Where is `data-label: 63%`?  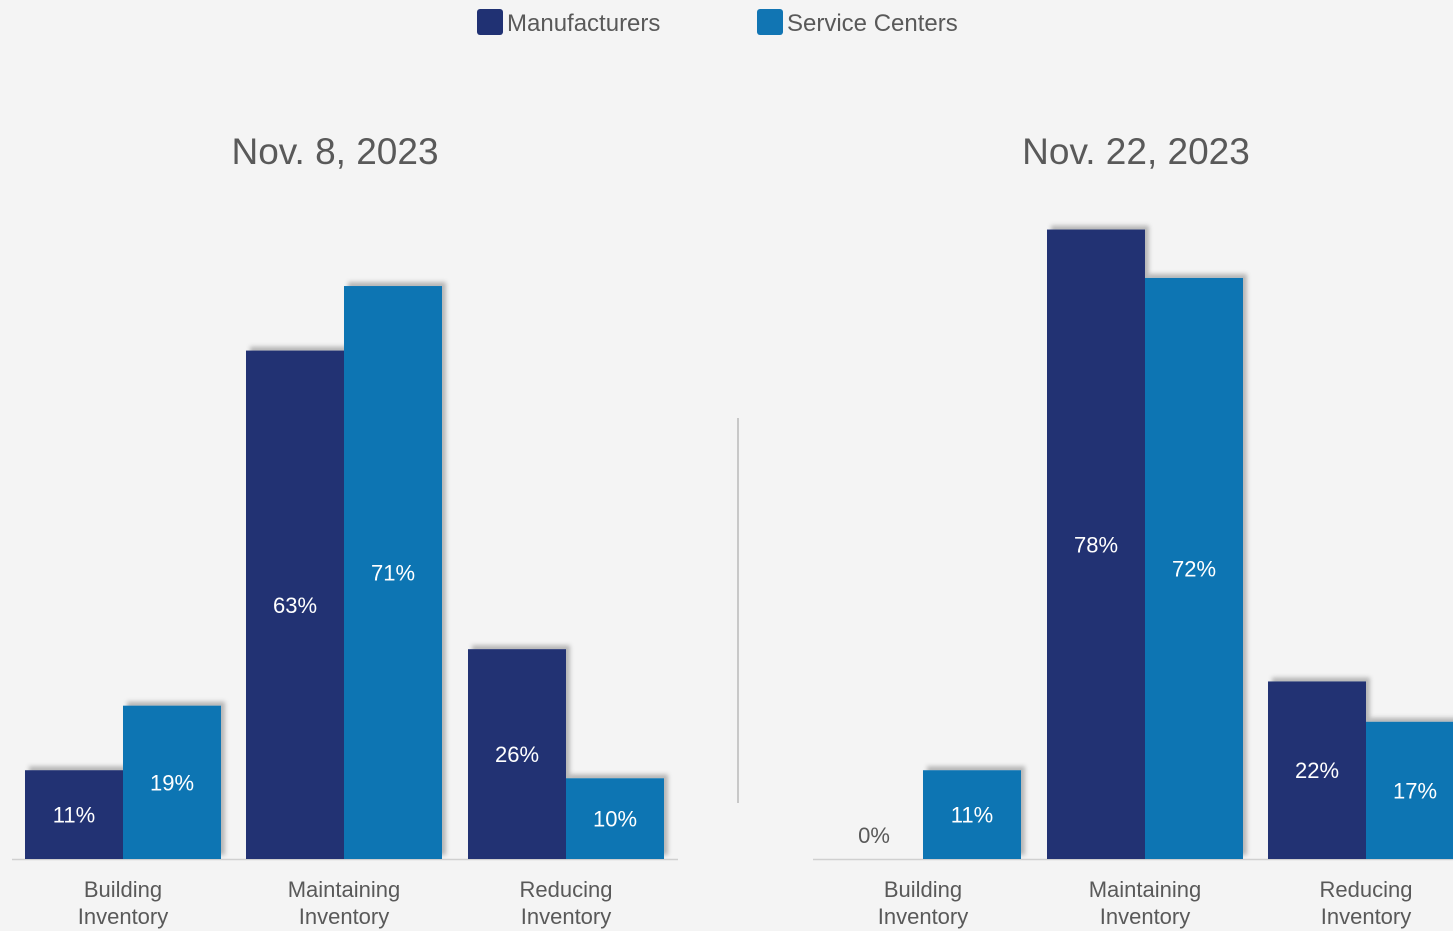 data-label: 63% is located at coordinates (295, 605).